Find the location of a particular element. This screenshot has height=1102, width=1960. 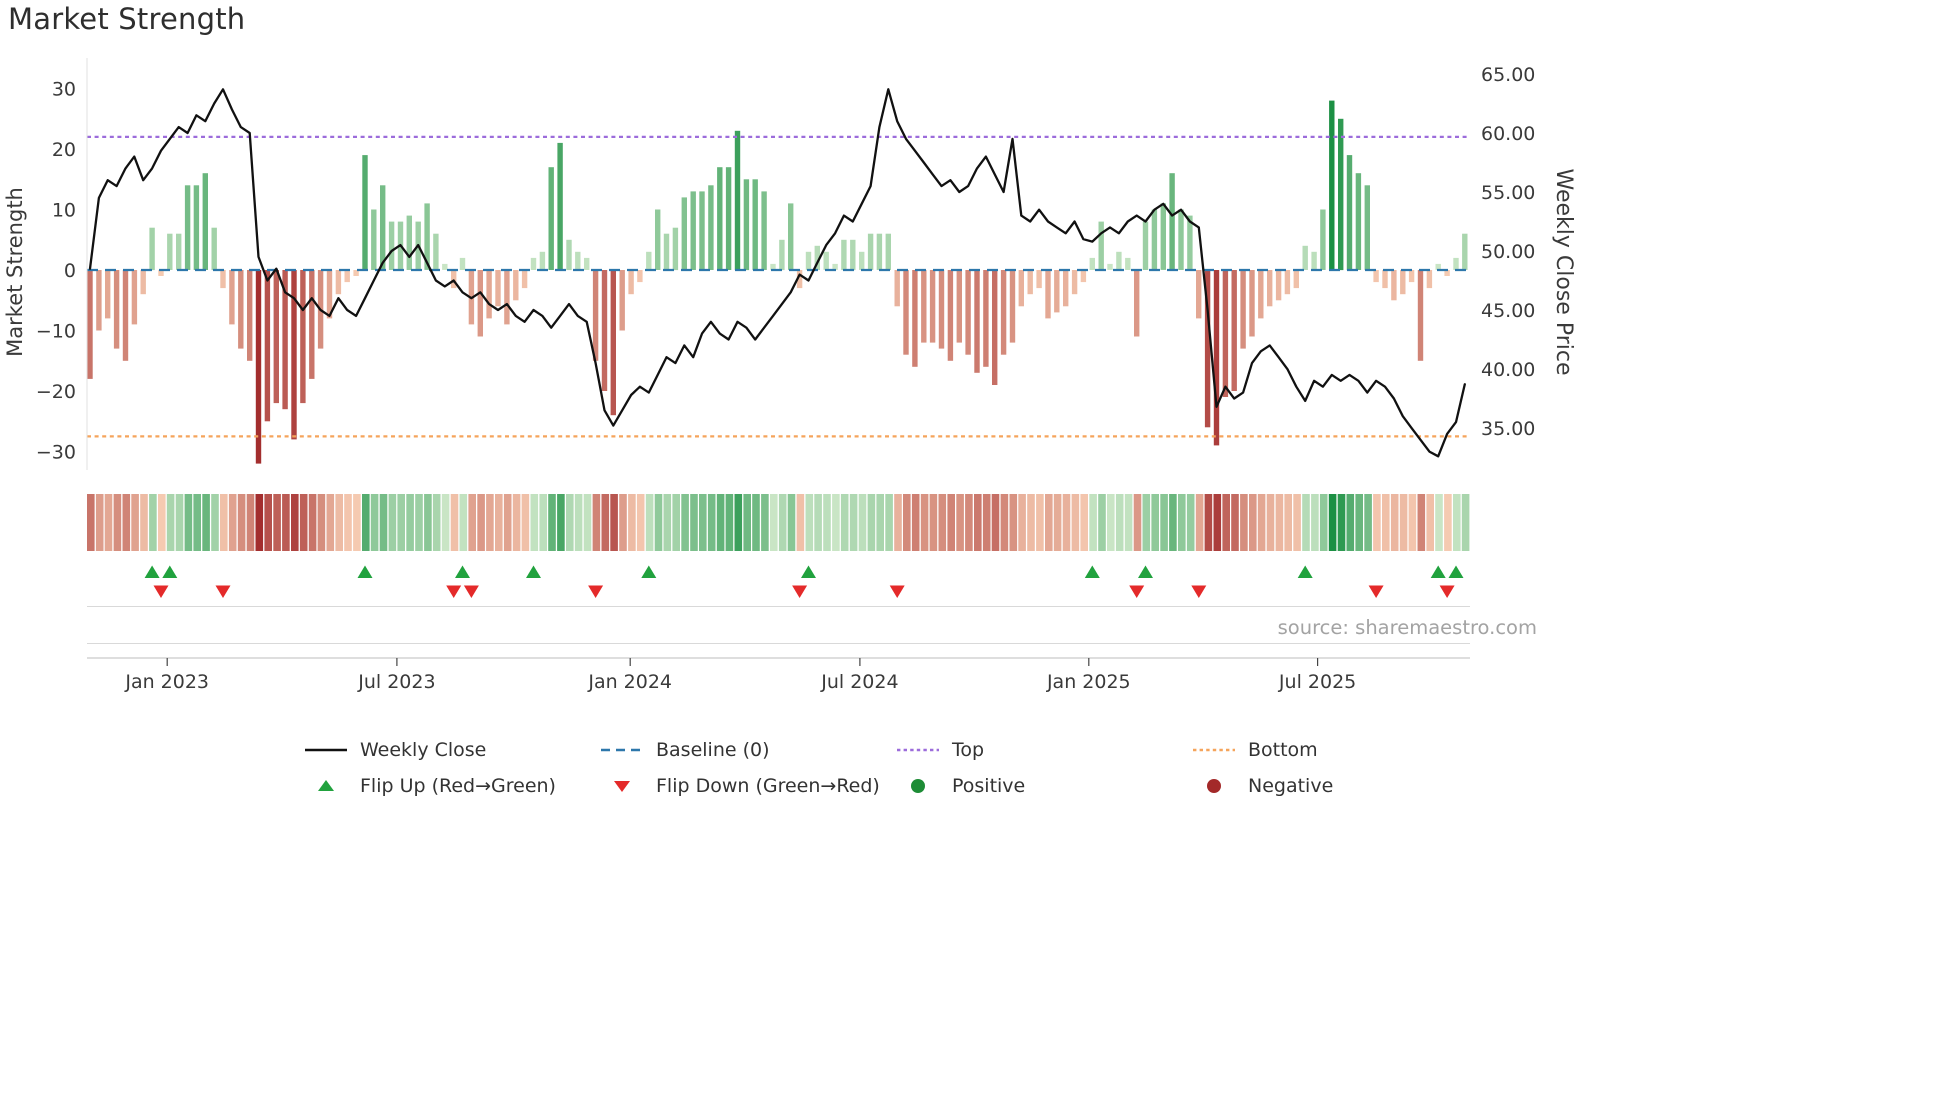

left-tick-label: 30 is located at coordinates (64, 89).